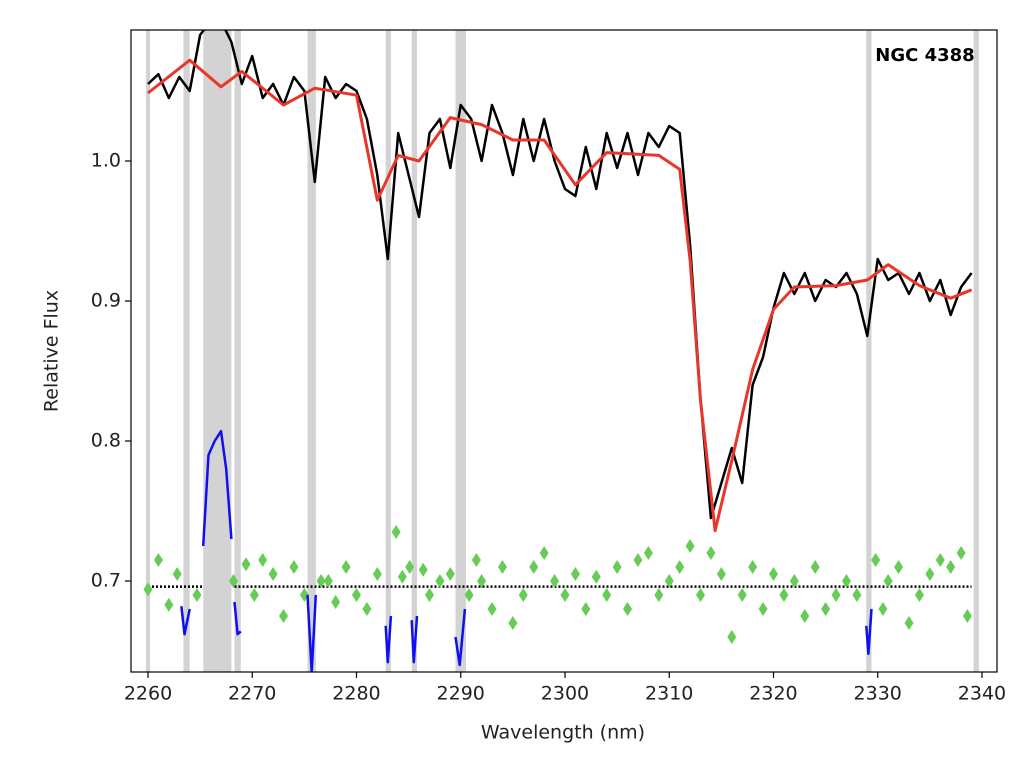 This screenshot has width=1024, height=772. What do you see at coordinates (106, 581) in the screenshot?
I see `y-tick-label: 0.7` at bounding box center [106, 581].